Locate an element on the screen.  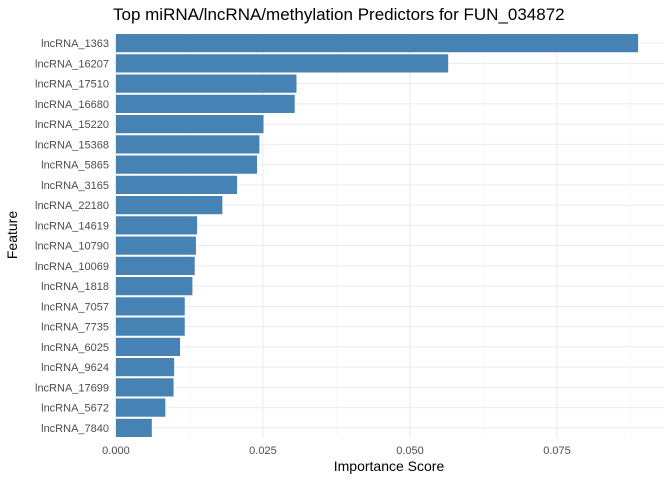
y-tick-label: lncRNA_7735 is located at coordinates (75, 328).